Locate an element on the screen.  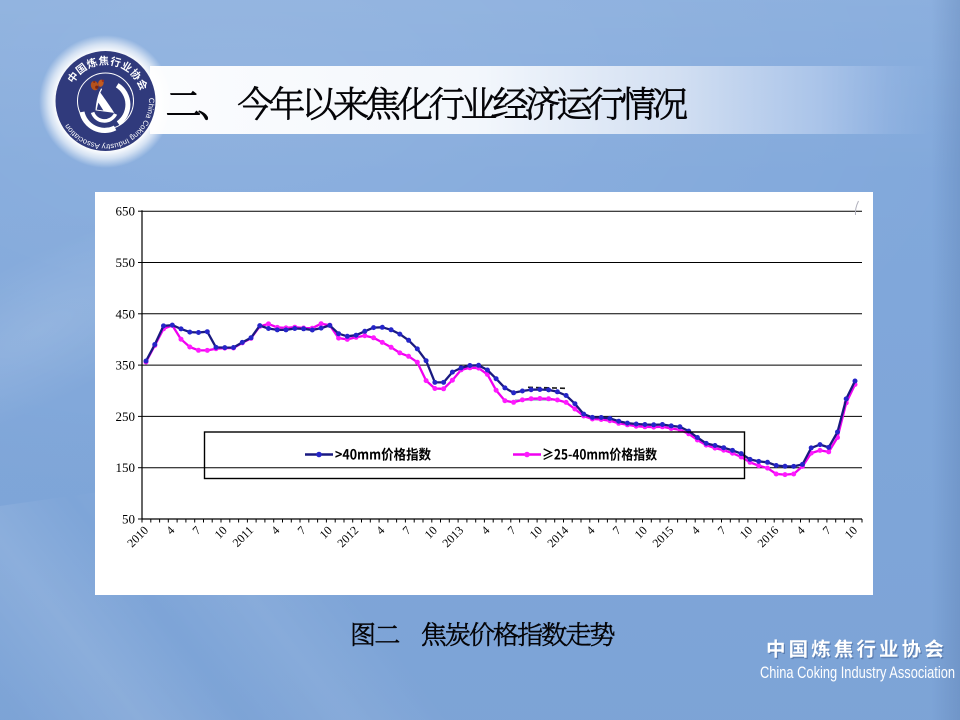
svg-text: 2010 is located at coordinates (137, 536).